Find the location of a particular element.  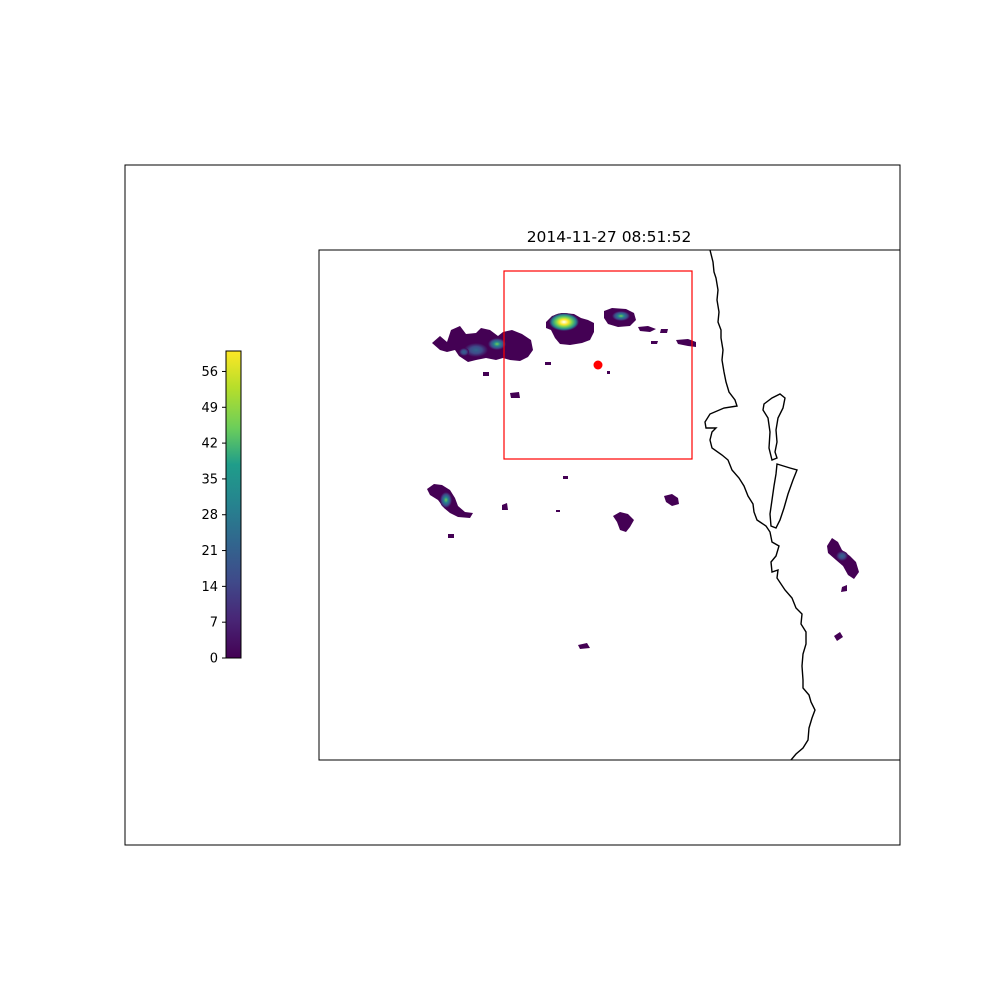

colorbar-tick-label: 56 is located at coordinates (209, 372).